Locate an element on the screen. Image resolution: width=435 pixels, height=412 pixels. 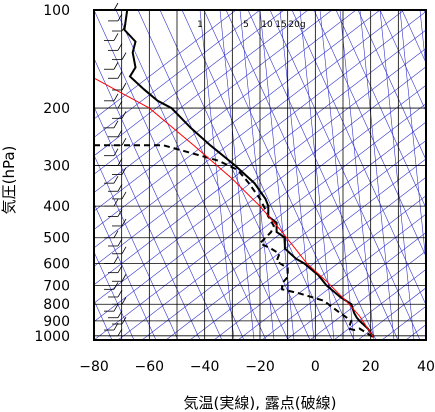
y-tick-label: 300 is located at coordinates (56, 166).